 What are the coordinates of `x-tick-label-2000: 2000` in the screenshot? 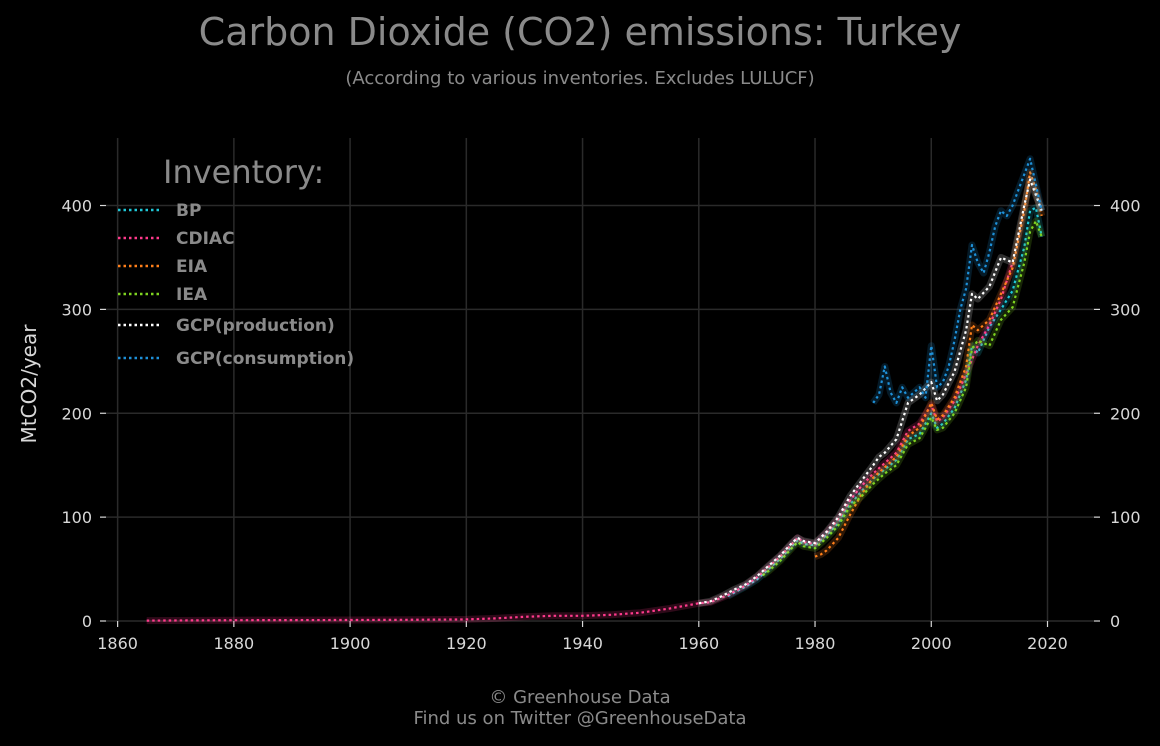 It's located at (931, 643).